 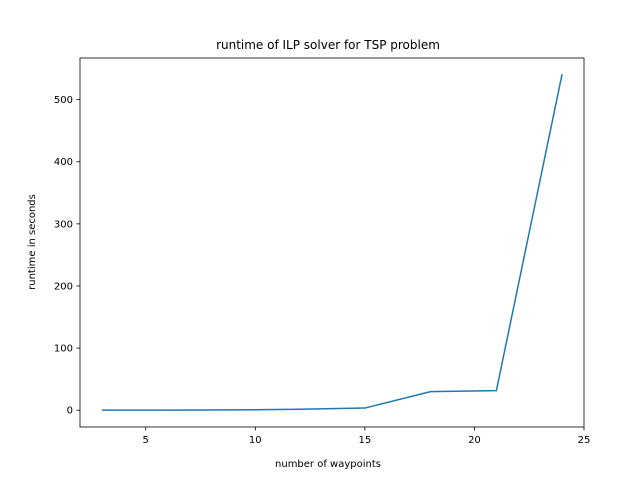 I want to click on y-tick-label-100: 100, so click(x=63, y=349).